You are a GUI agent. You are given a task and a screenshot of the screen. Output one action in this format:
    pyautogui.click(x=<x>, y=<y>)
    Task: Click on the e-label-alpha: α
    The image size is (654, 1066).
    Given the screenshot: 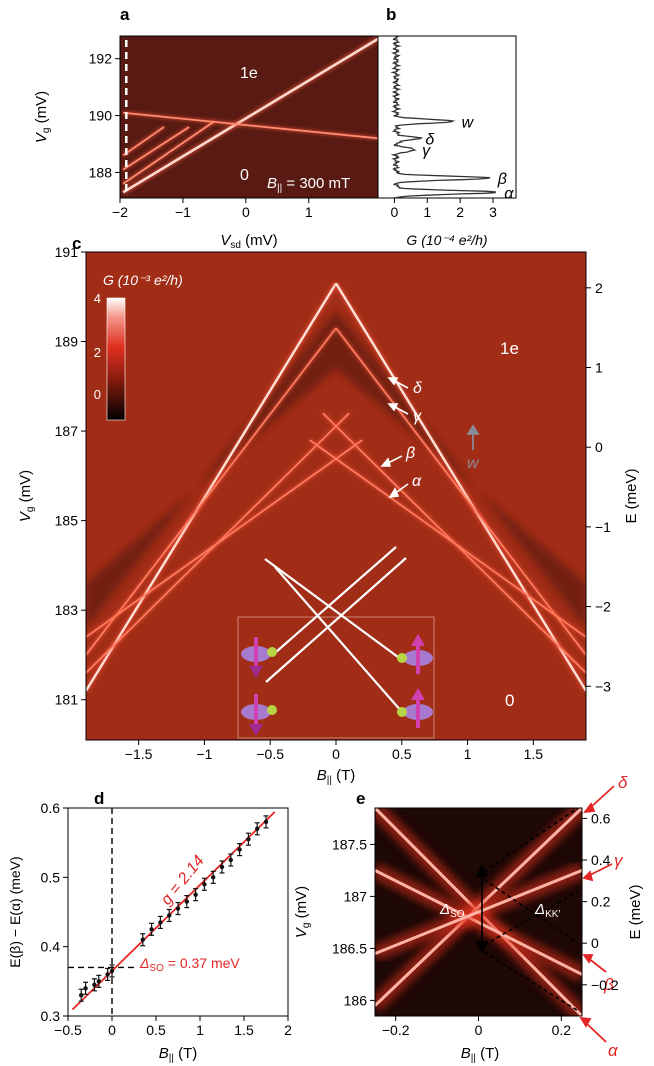 What is the action you would take?
    pyautogui.click(x=613, y=1050)
    